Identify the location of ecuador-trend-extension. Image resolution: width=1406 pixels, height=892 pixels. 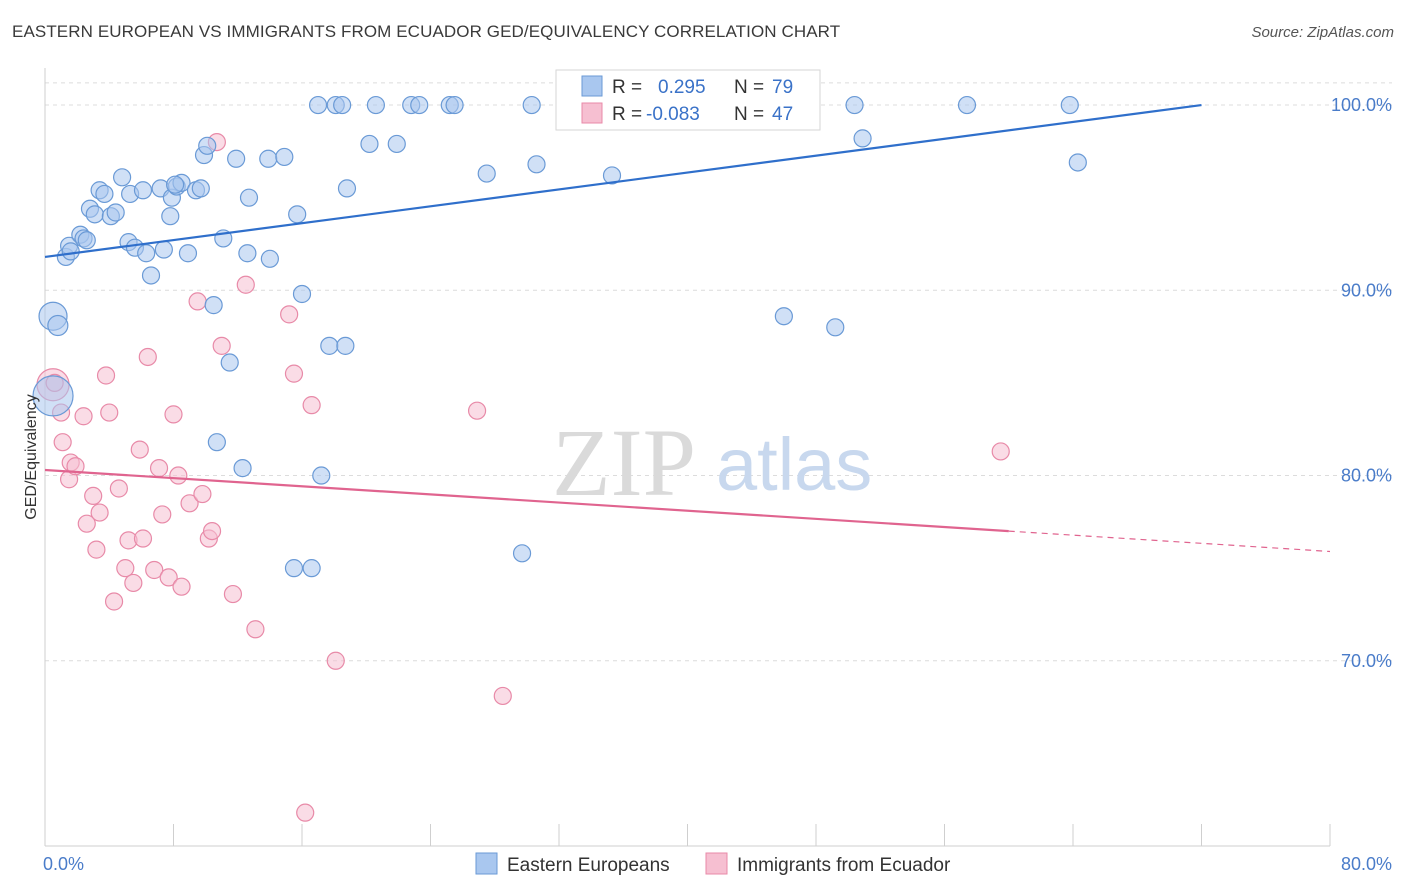
(1169, 541).